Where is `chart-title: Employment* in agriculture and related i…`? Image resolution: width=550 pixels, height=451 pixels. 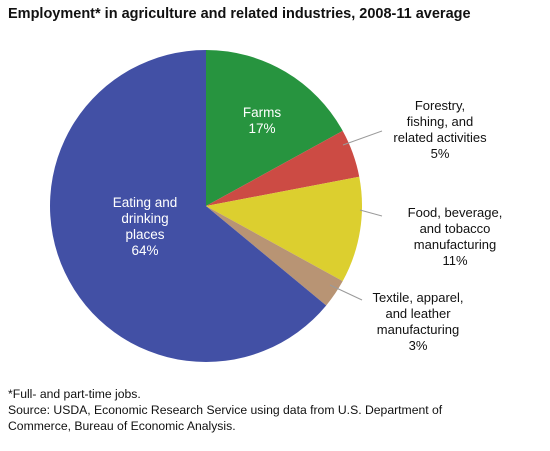 chart-title: Employment* in agriculture and related i… is located at coordinates (239, 14).